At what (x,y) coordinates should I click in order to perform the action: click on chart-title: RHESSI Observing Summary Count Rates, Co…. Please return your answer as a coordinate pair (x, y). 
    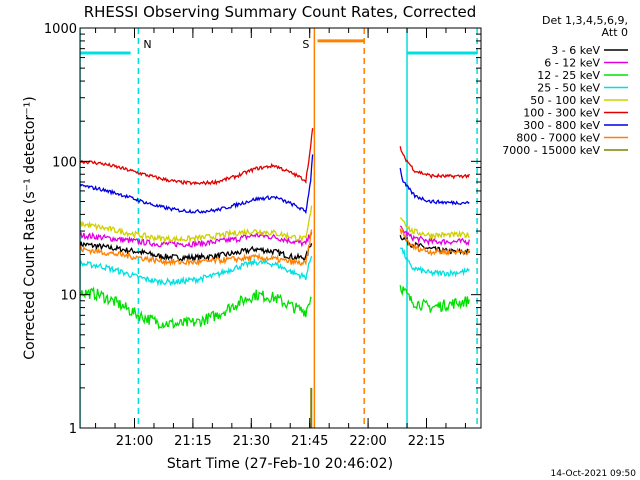
    Looking at the image, I should click on (280, 12).